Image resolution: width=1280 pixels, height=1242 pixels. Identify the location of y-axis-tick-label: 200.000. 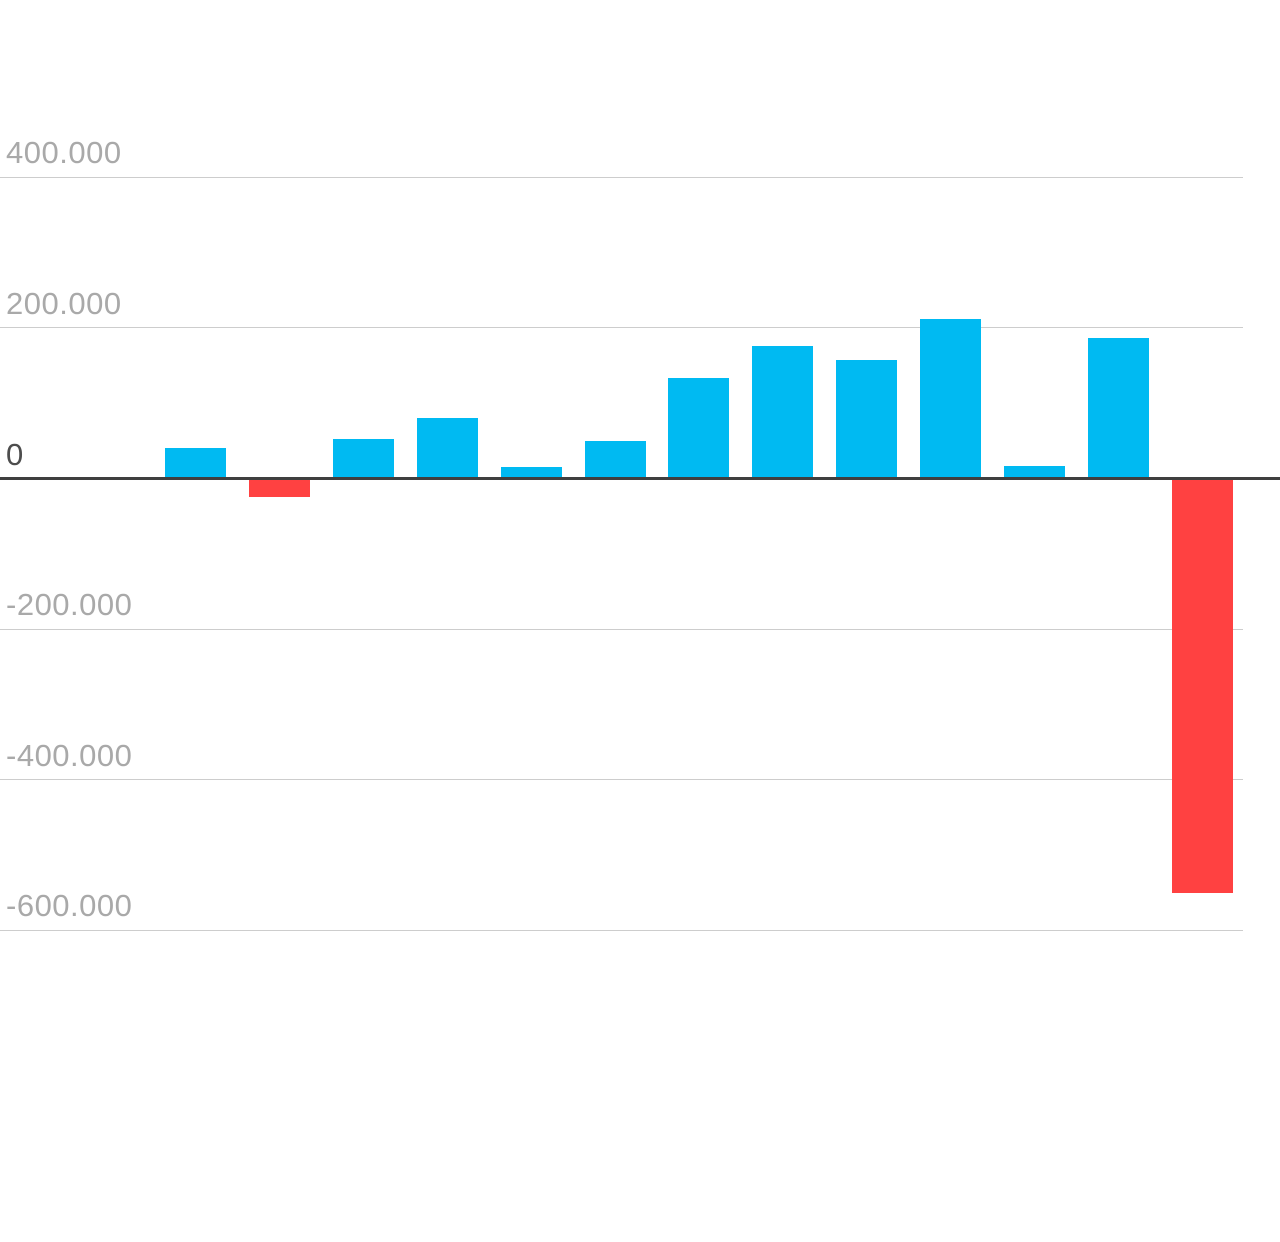
(64, 303).